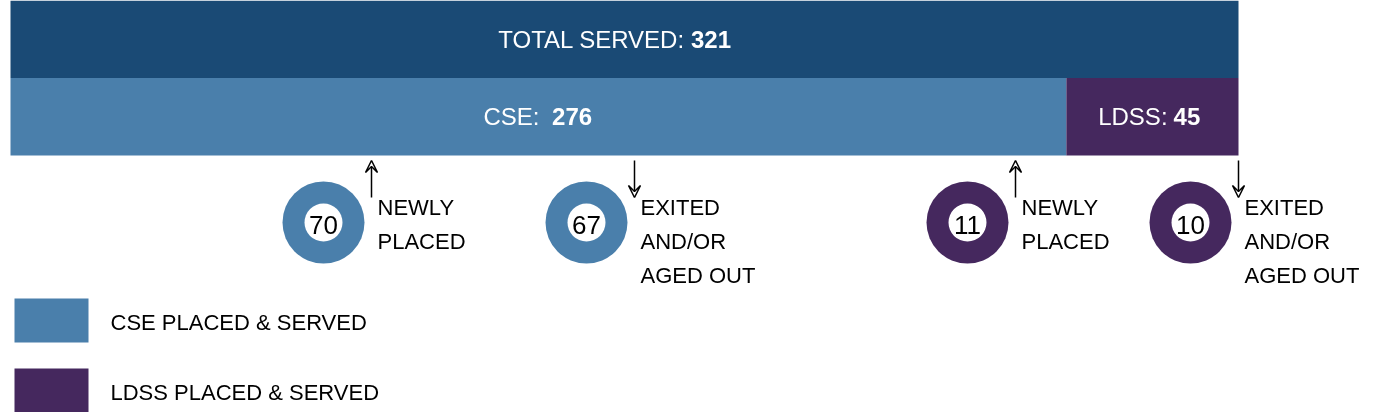 The image size is (1393, 412). What do you see at coordinates (323, 224) in the screenshot?
I see `text: 70` at bounding box center [323, 224].